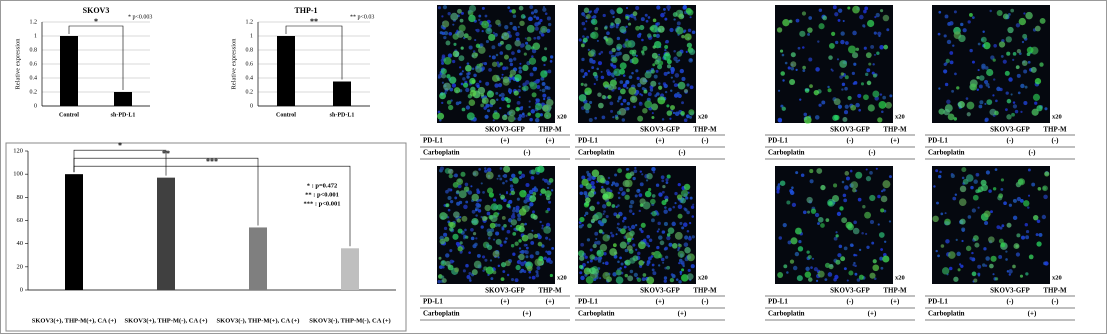 Image resolution: width=1107 pixels, height=334 pixels. I want to click on p-note: * p<0.003, so click(140, 17).